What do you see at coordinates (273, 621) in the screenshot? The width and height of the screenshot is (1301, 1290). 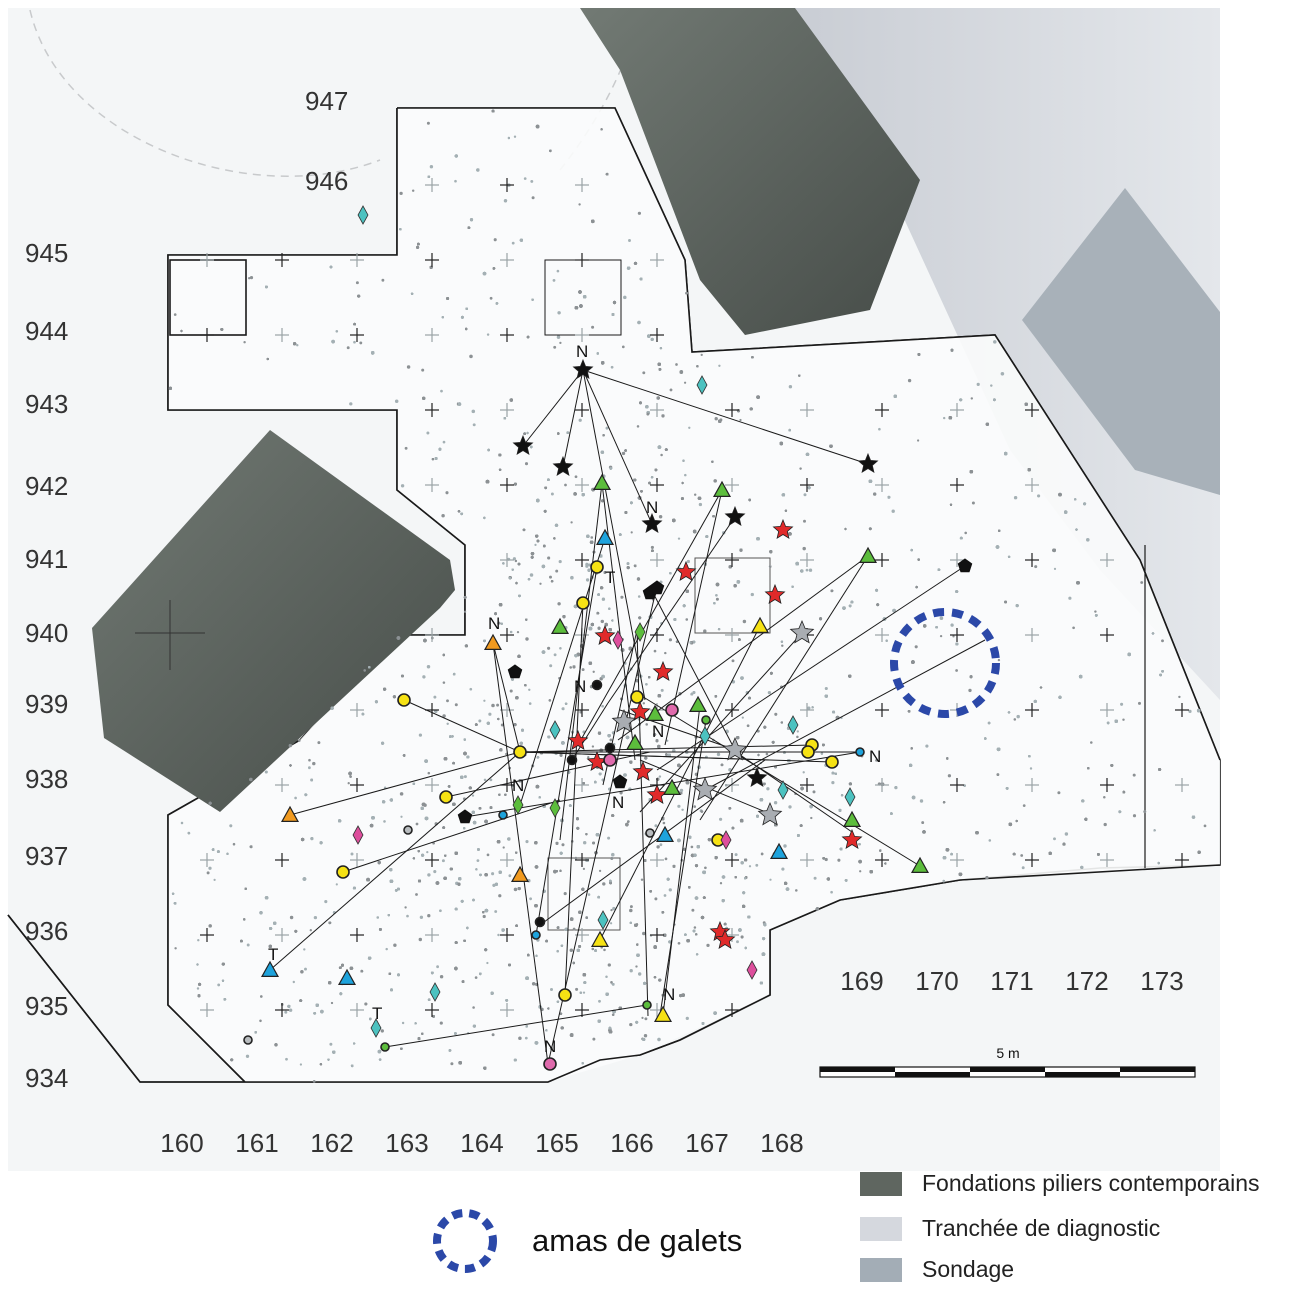 I see `foundation-pillar` at bounding box center [273, 621].